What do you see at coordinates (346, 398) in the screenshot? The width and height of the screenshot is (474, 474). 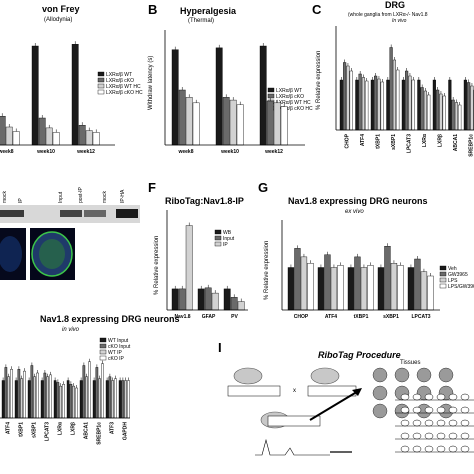 I see `panel-i: I RiboTag Procedure x Tissues` at bounding box center [346, 398].